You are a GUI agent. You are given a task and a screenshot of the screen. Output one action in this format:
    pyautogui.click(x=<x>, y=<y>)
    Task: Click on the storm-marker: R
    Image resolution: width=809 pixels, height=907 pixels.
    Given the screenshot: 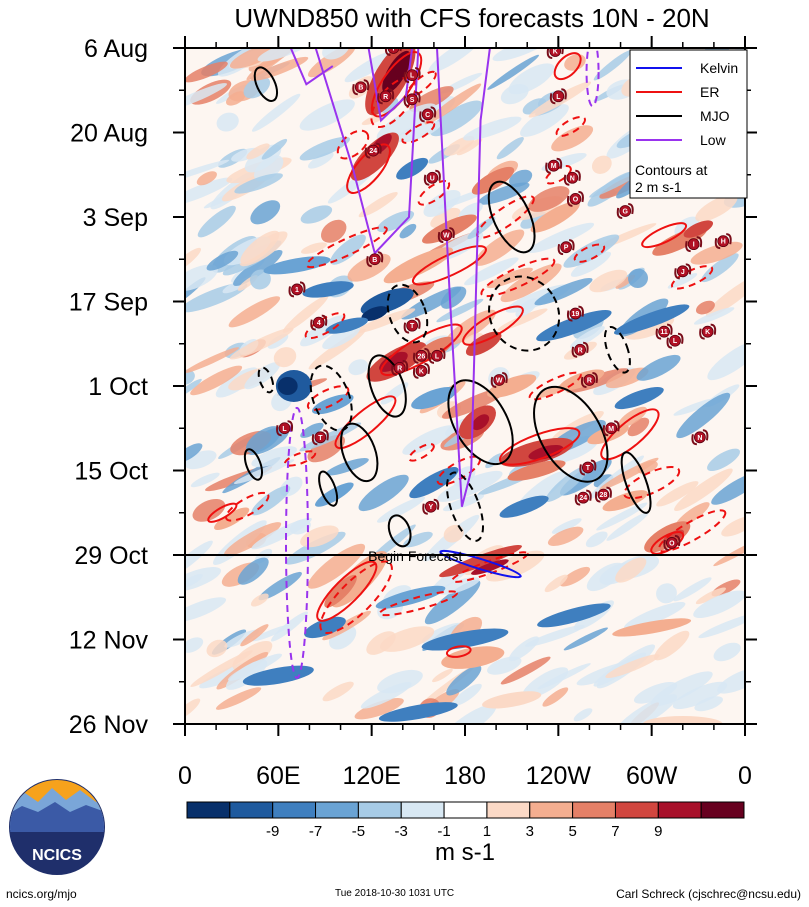 What is the action you would take?
    pyautogui.click(x=589, y=379)
    